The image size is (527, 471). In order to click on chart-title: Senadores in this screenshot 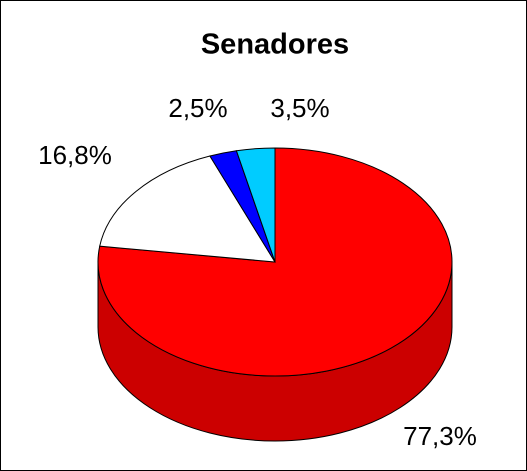, I will do `click(275, 45)`.